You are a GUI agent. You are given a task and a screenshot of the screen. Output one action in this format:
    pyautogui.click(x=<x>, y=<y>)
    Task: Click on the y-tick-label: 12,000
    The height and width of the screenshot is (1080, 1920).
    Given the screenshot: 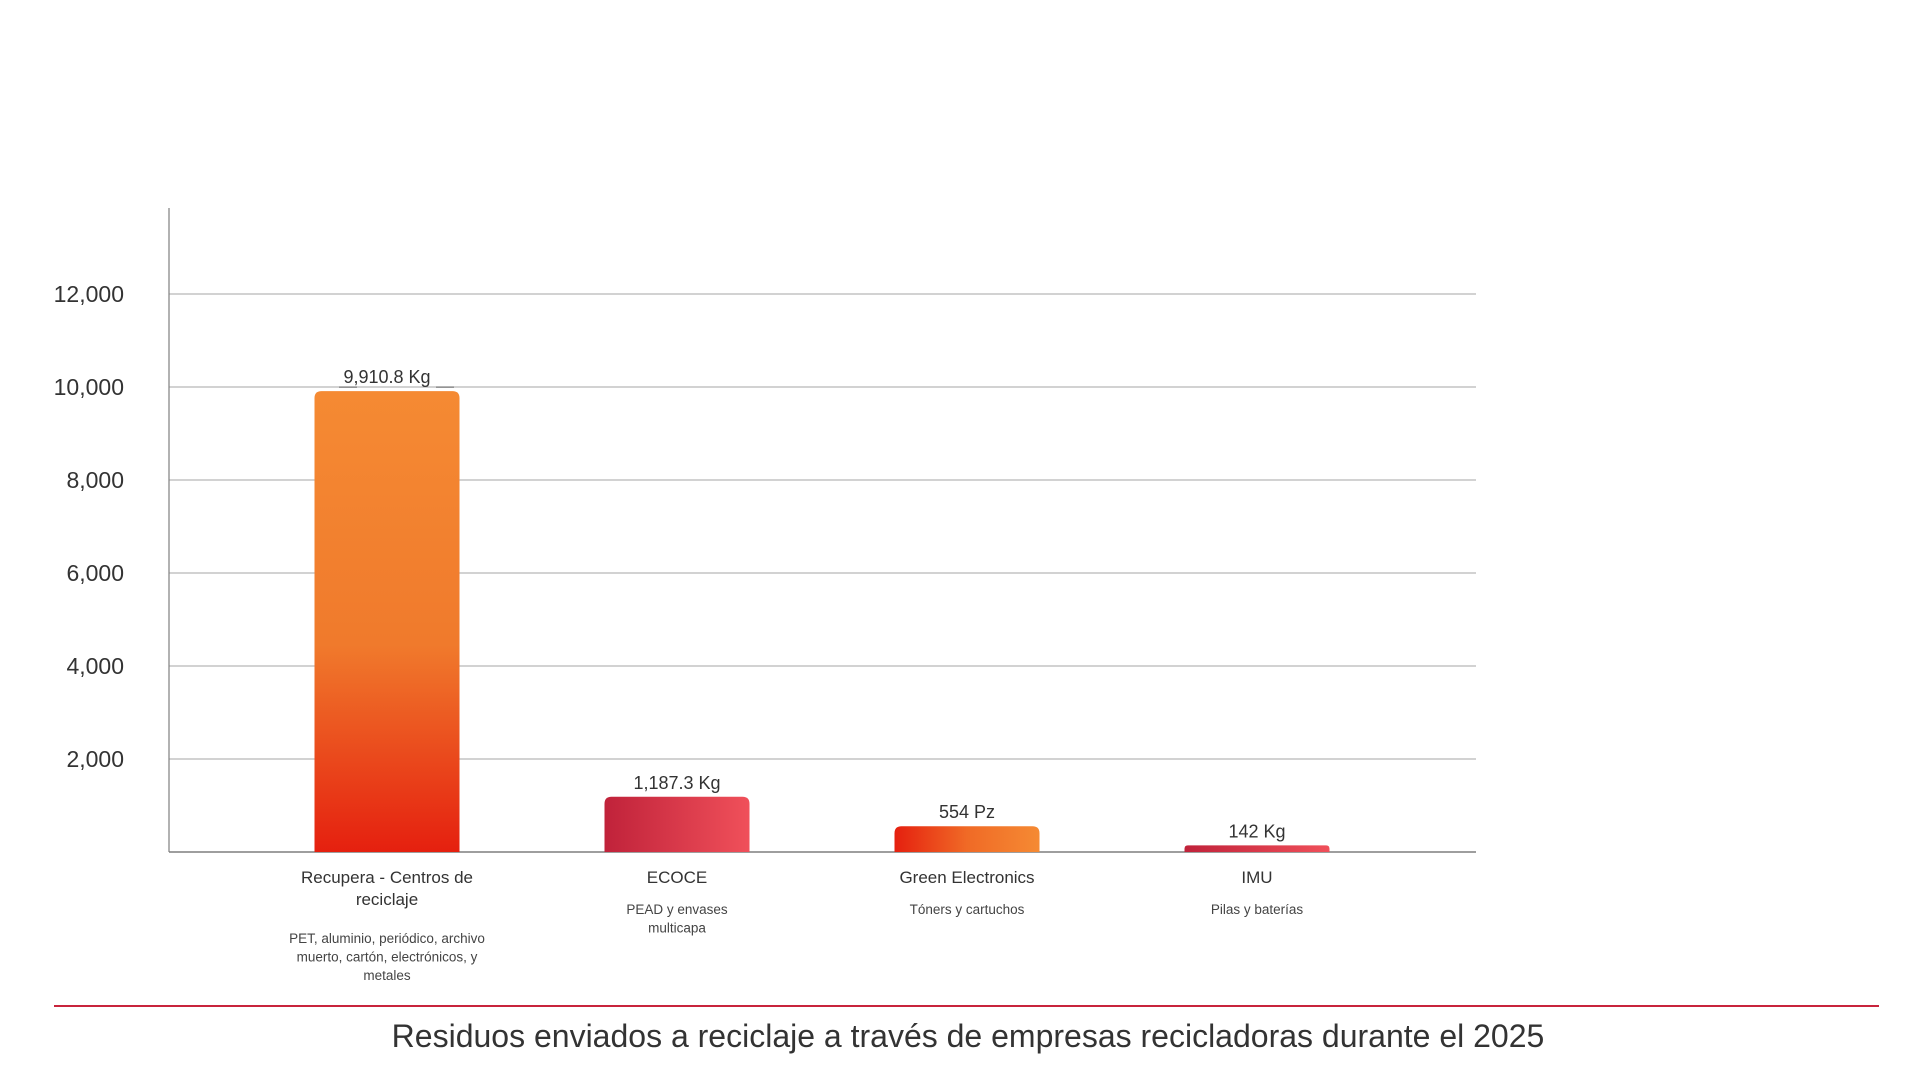 What is the action you would take?
    pyautogui.click(x=89, y=294)
    